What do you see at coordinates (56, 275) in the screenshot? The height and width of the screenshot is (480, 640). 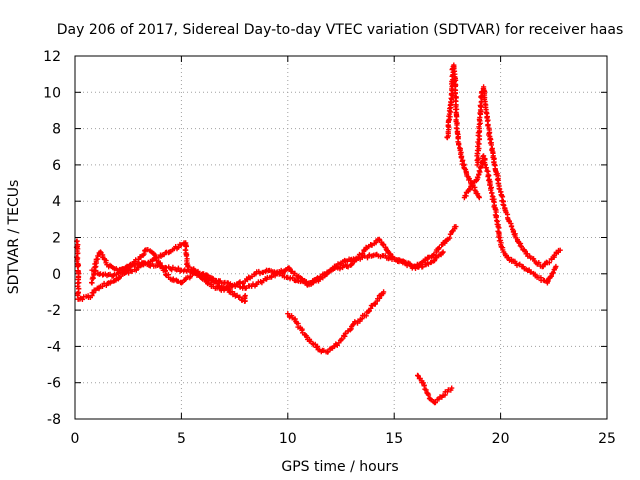 I see `y-tick-label: 0` at bounding box center [56, 275].